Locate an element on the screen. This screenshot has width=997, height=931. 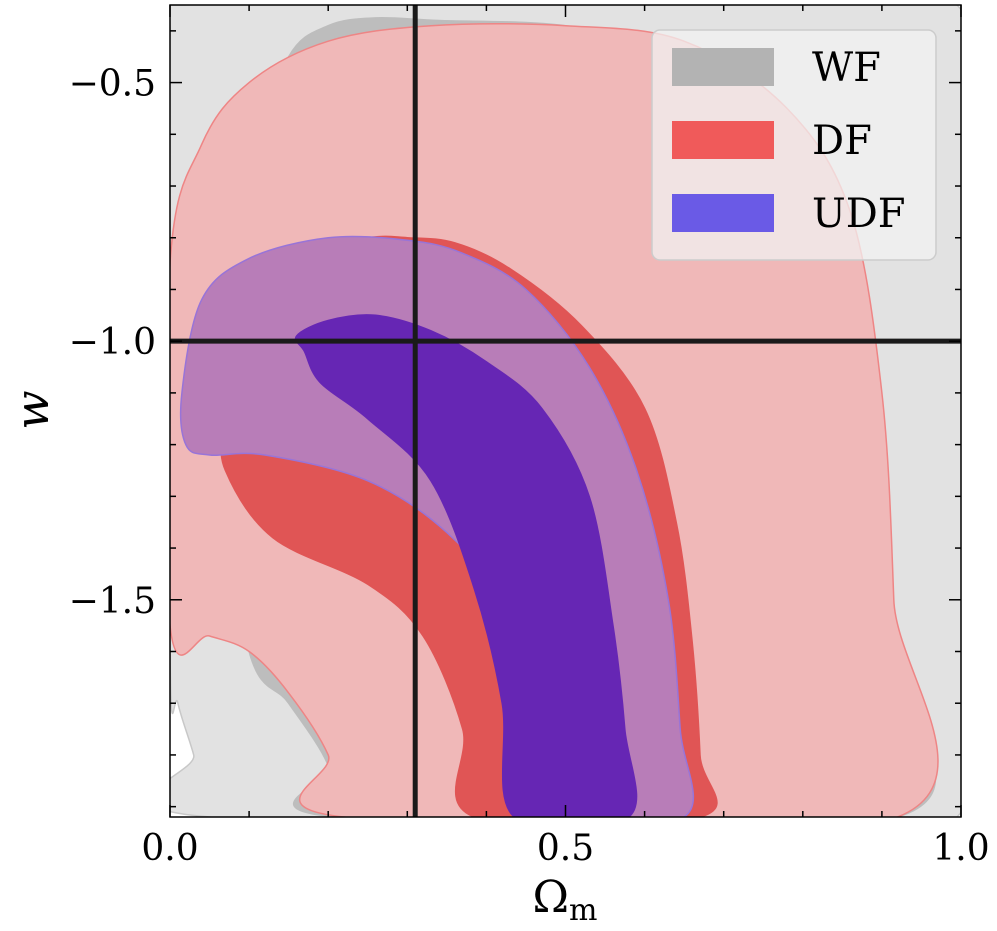
x-tick-label: 0.5 is located at coordinates (565, 848).